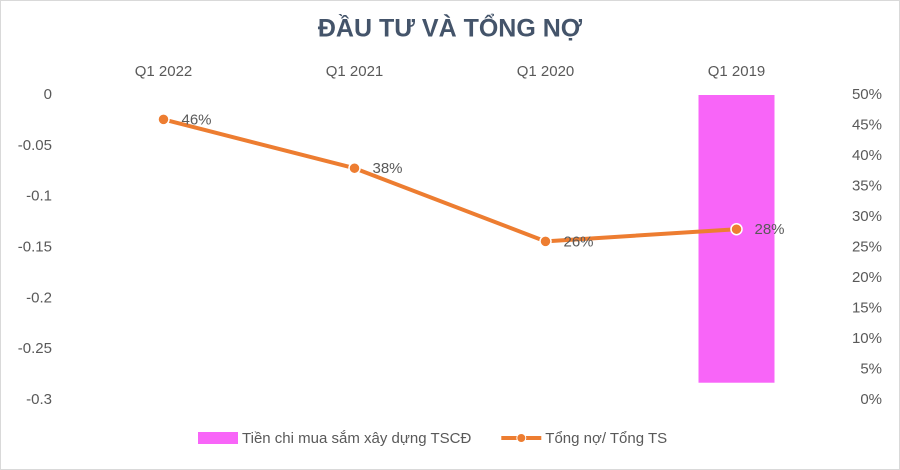  Describe the element at coordinates (39, 297) in the screenshot. I see `y-tick-label: -0.2` at that location.